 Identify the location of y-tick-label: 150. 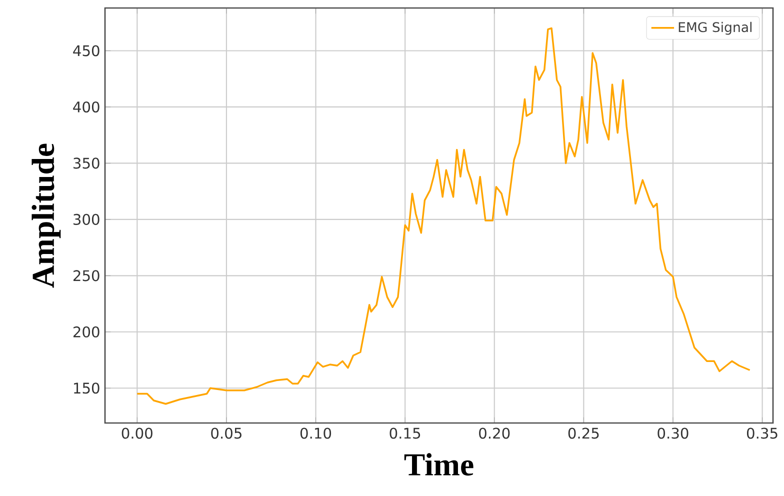
(87, 388).